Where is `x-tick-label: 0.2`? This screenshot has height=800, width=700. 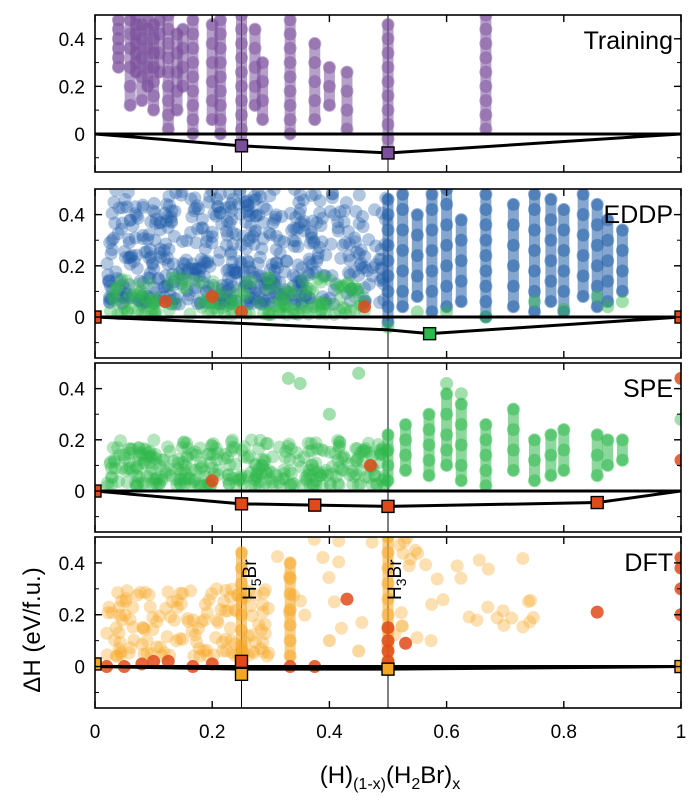 x-tick-label: 0.2 is located at coordinates (212, 732).